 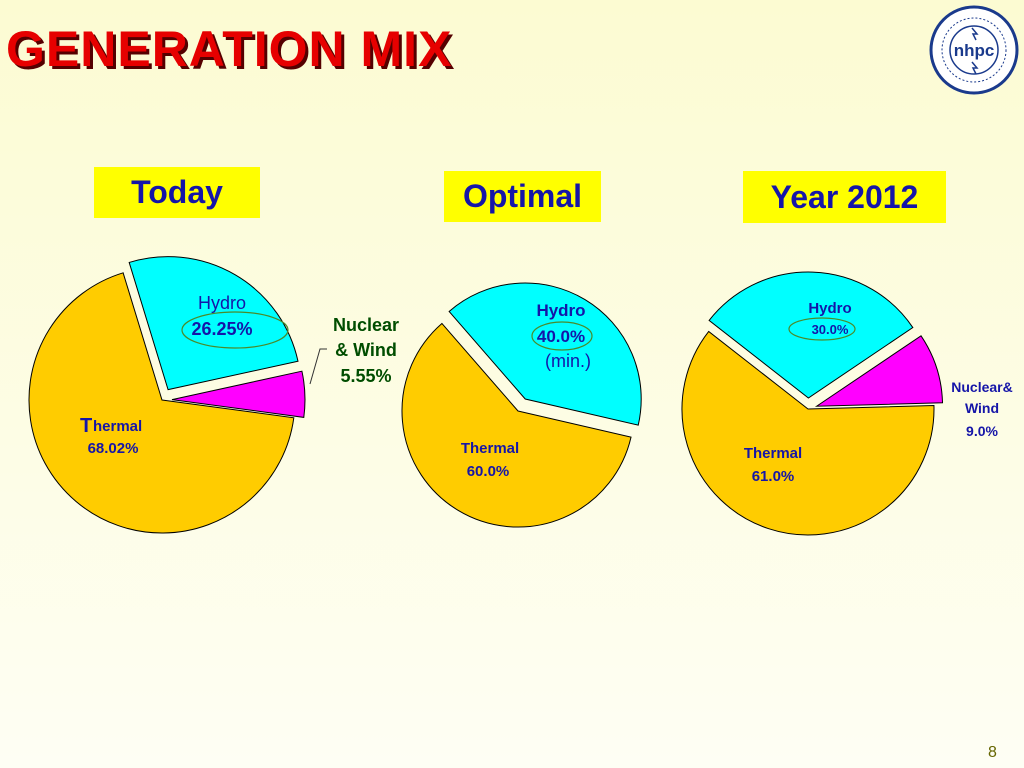 I want to click on optimal-slice-thermal, so click(x=516, y=425).